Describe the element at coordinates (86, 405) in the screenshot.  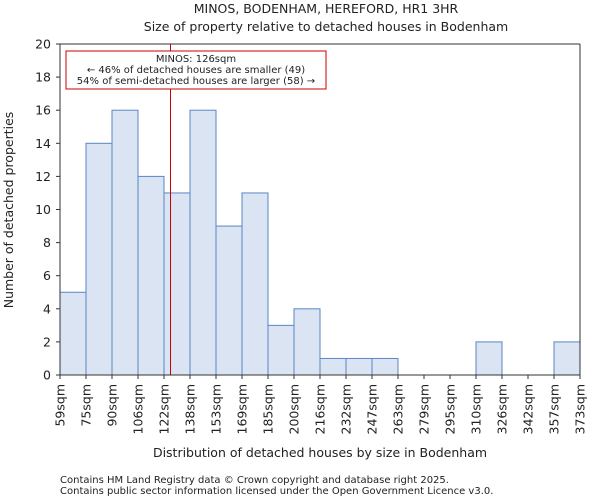
I see `x-tick-label: 75sqm` at that location.